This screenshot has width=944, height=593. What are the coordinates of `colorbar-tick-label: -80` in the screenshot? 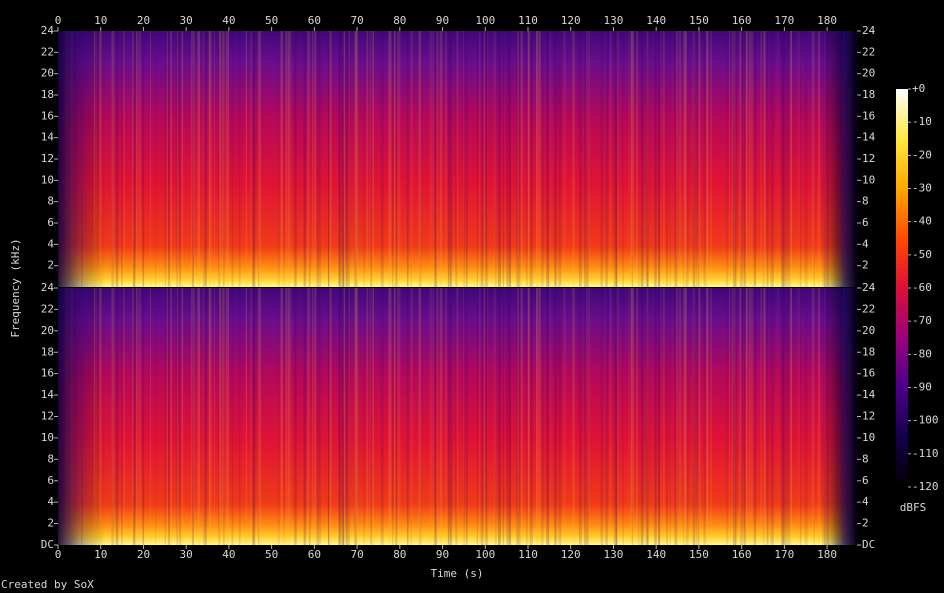 It's located at (922, 353).